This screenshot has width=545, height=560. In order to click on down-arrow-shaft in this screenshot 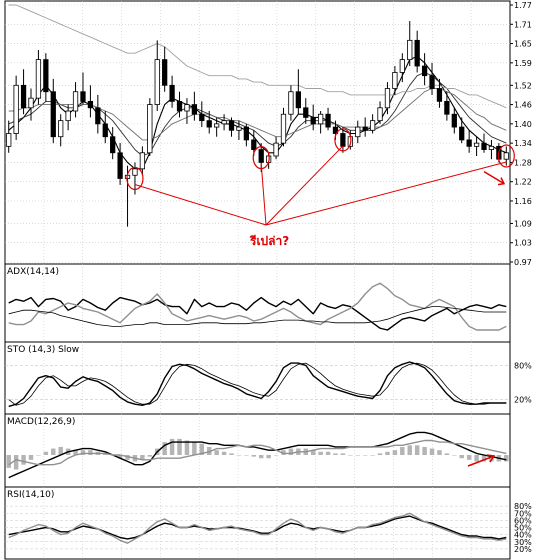, I will do `click(494, 177)`.